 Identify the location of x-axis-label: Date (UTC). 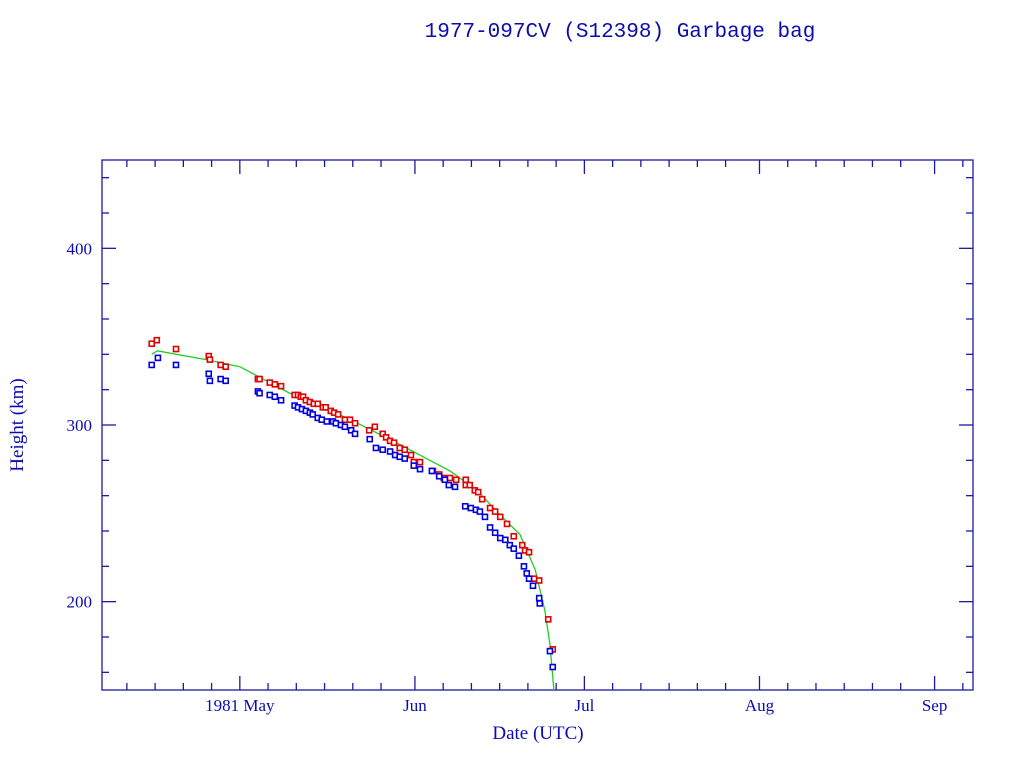
(537, 733).